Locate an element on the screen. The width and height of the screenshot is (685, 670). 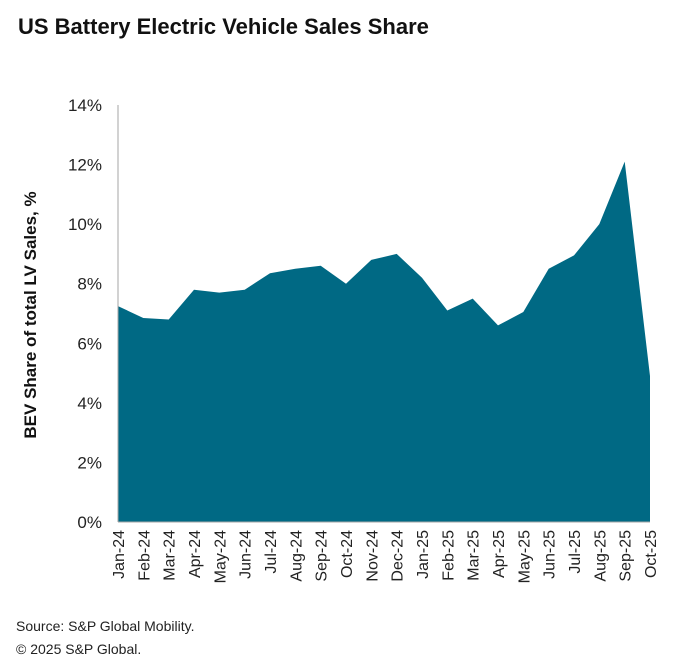
x-tick-label: Oct-24 is located at coordinates (347, 554).